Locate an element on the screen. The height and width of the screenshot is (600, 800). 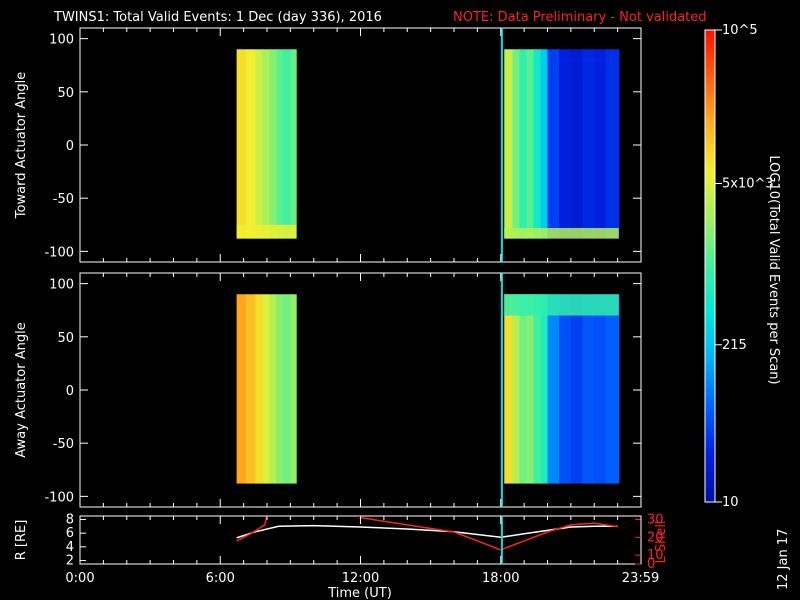
toward-ylabel: Toward Actuator Angle is located at coordinates (21, 145).